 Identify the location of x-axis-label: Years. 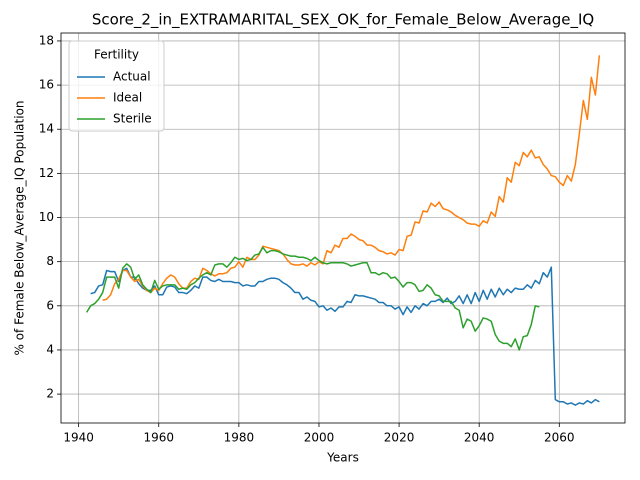
(342, 458).